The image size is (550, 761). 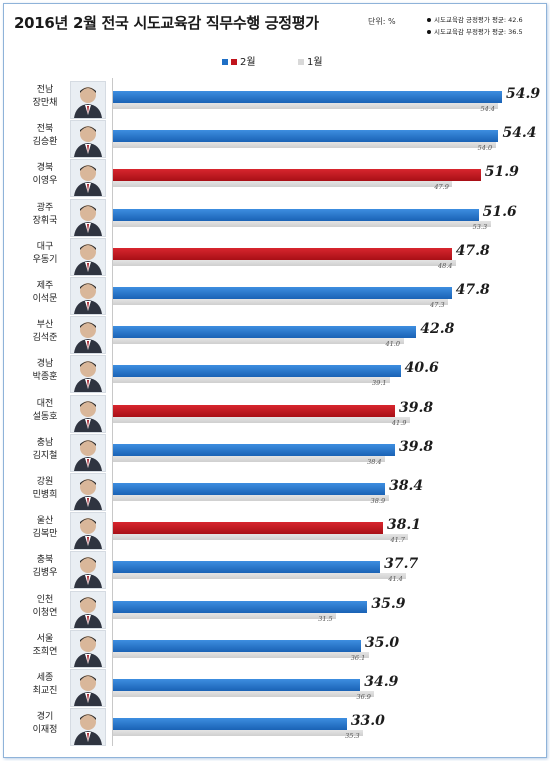 I want to click on data-label-feb: 51.9, so click(x=501, y=172).